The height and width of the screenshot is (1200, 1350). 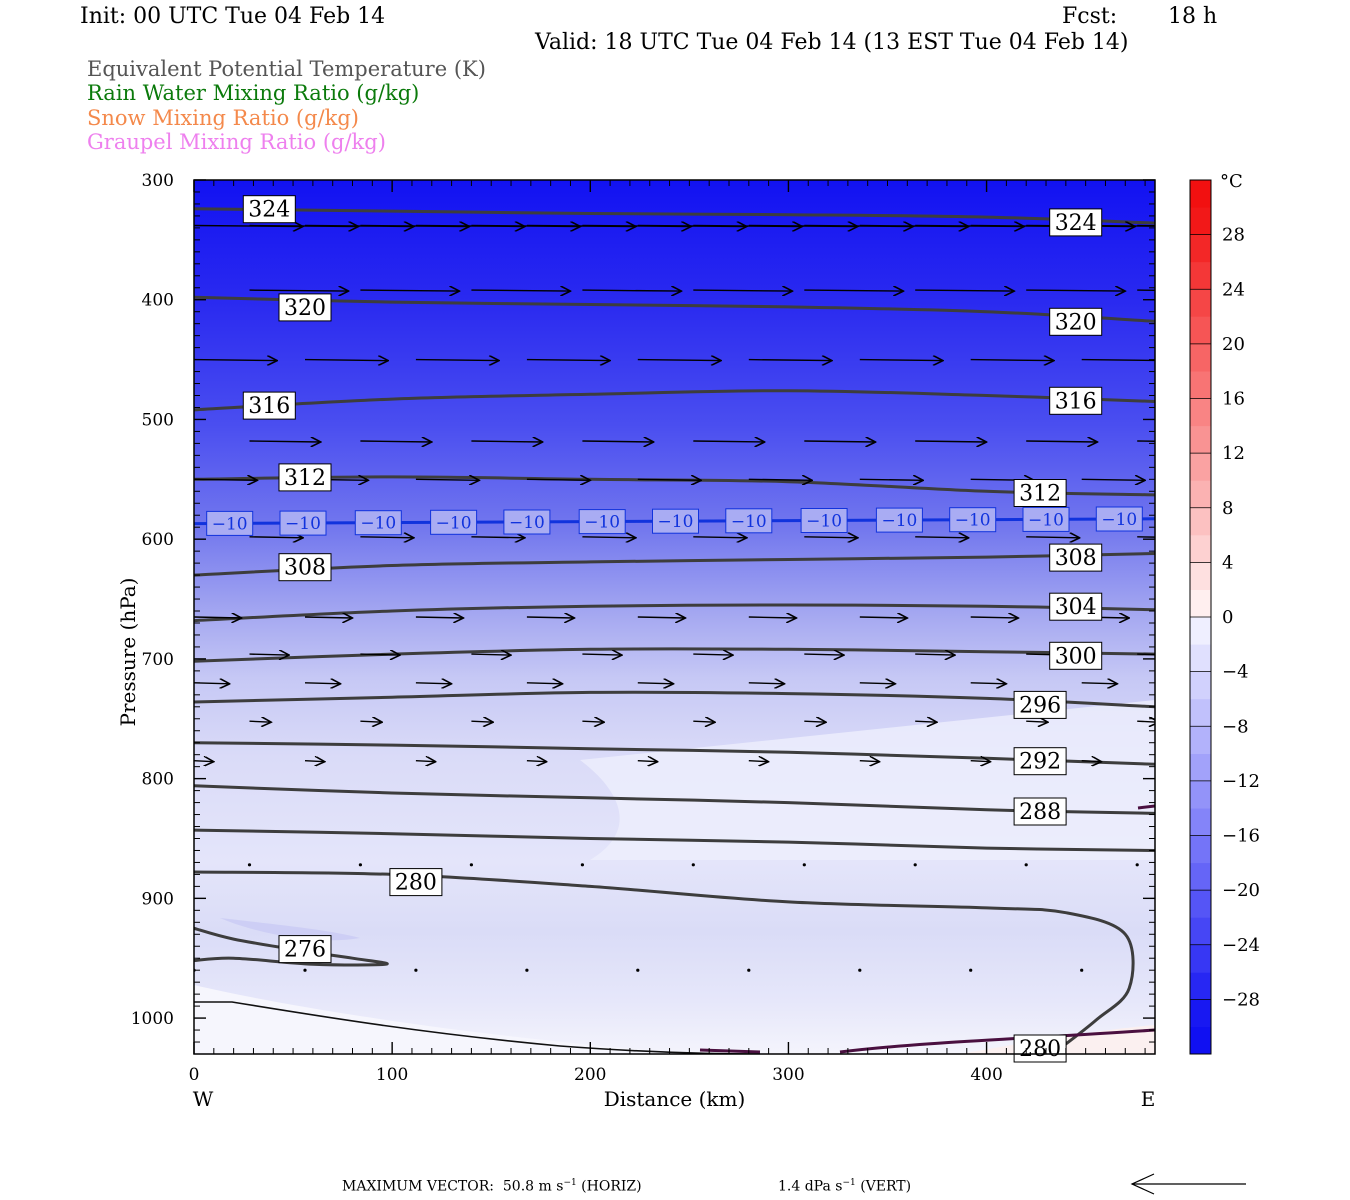 I want to click on west-label: W, so click(x=203, y=1099).